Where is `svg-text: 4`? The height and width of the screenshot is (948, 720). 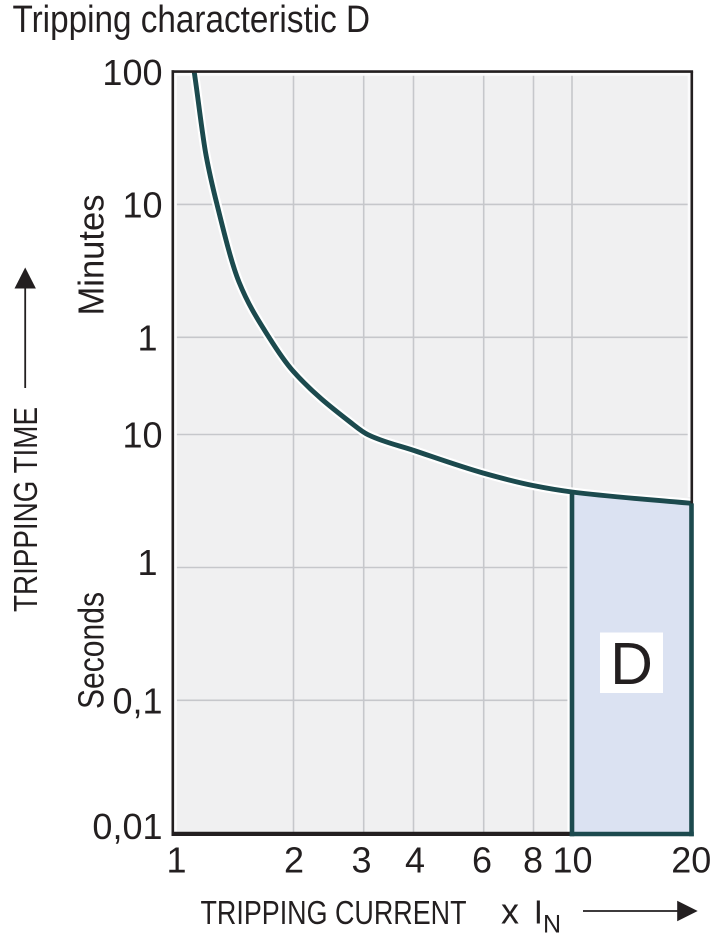 svg-text: 4 is located at coordinates (415, 860).